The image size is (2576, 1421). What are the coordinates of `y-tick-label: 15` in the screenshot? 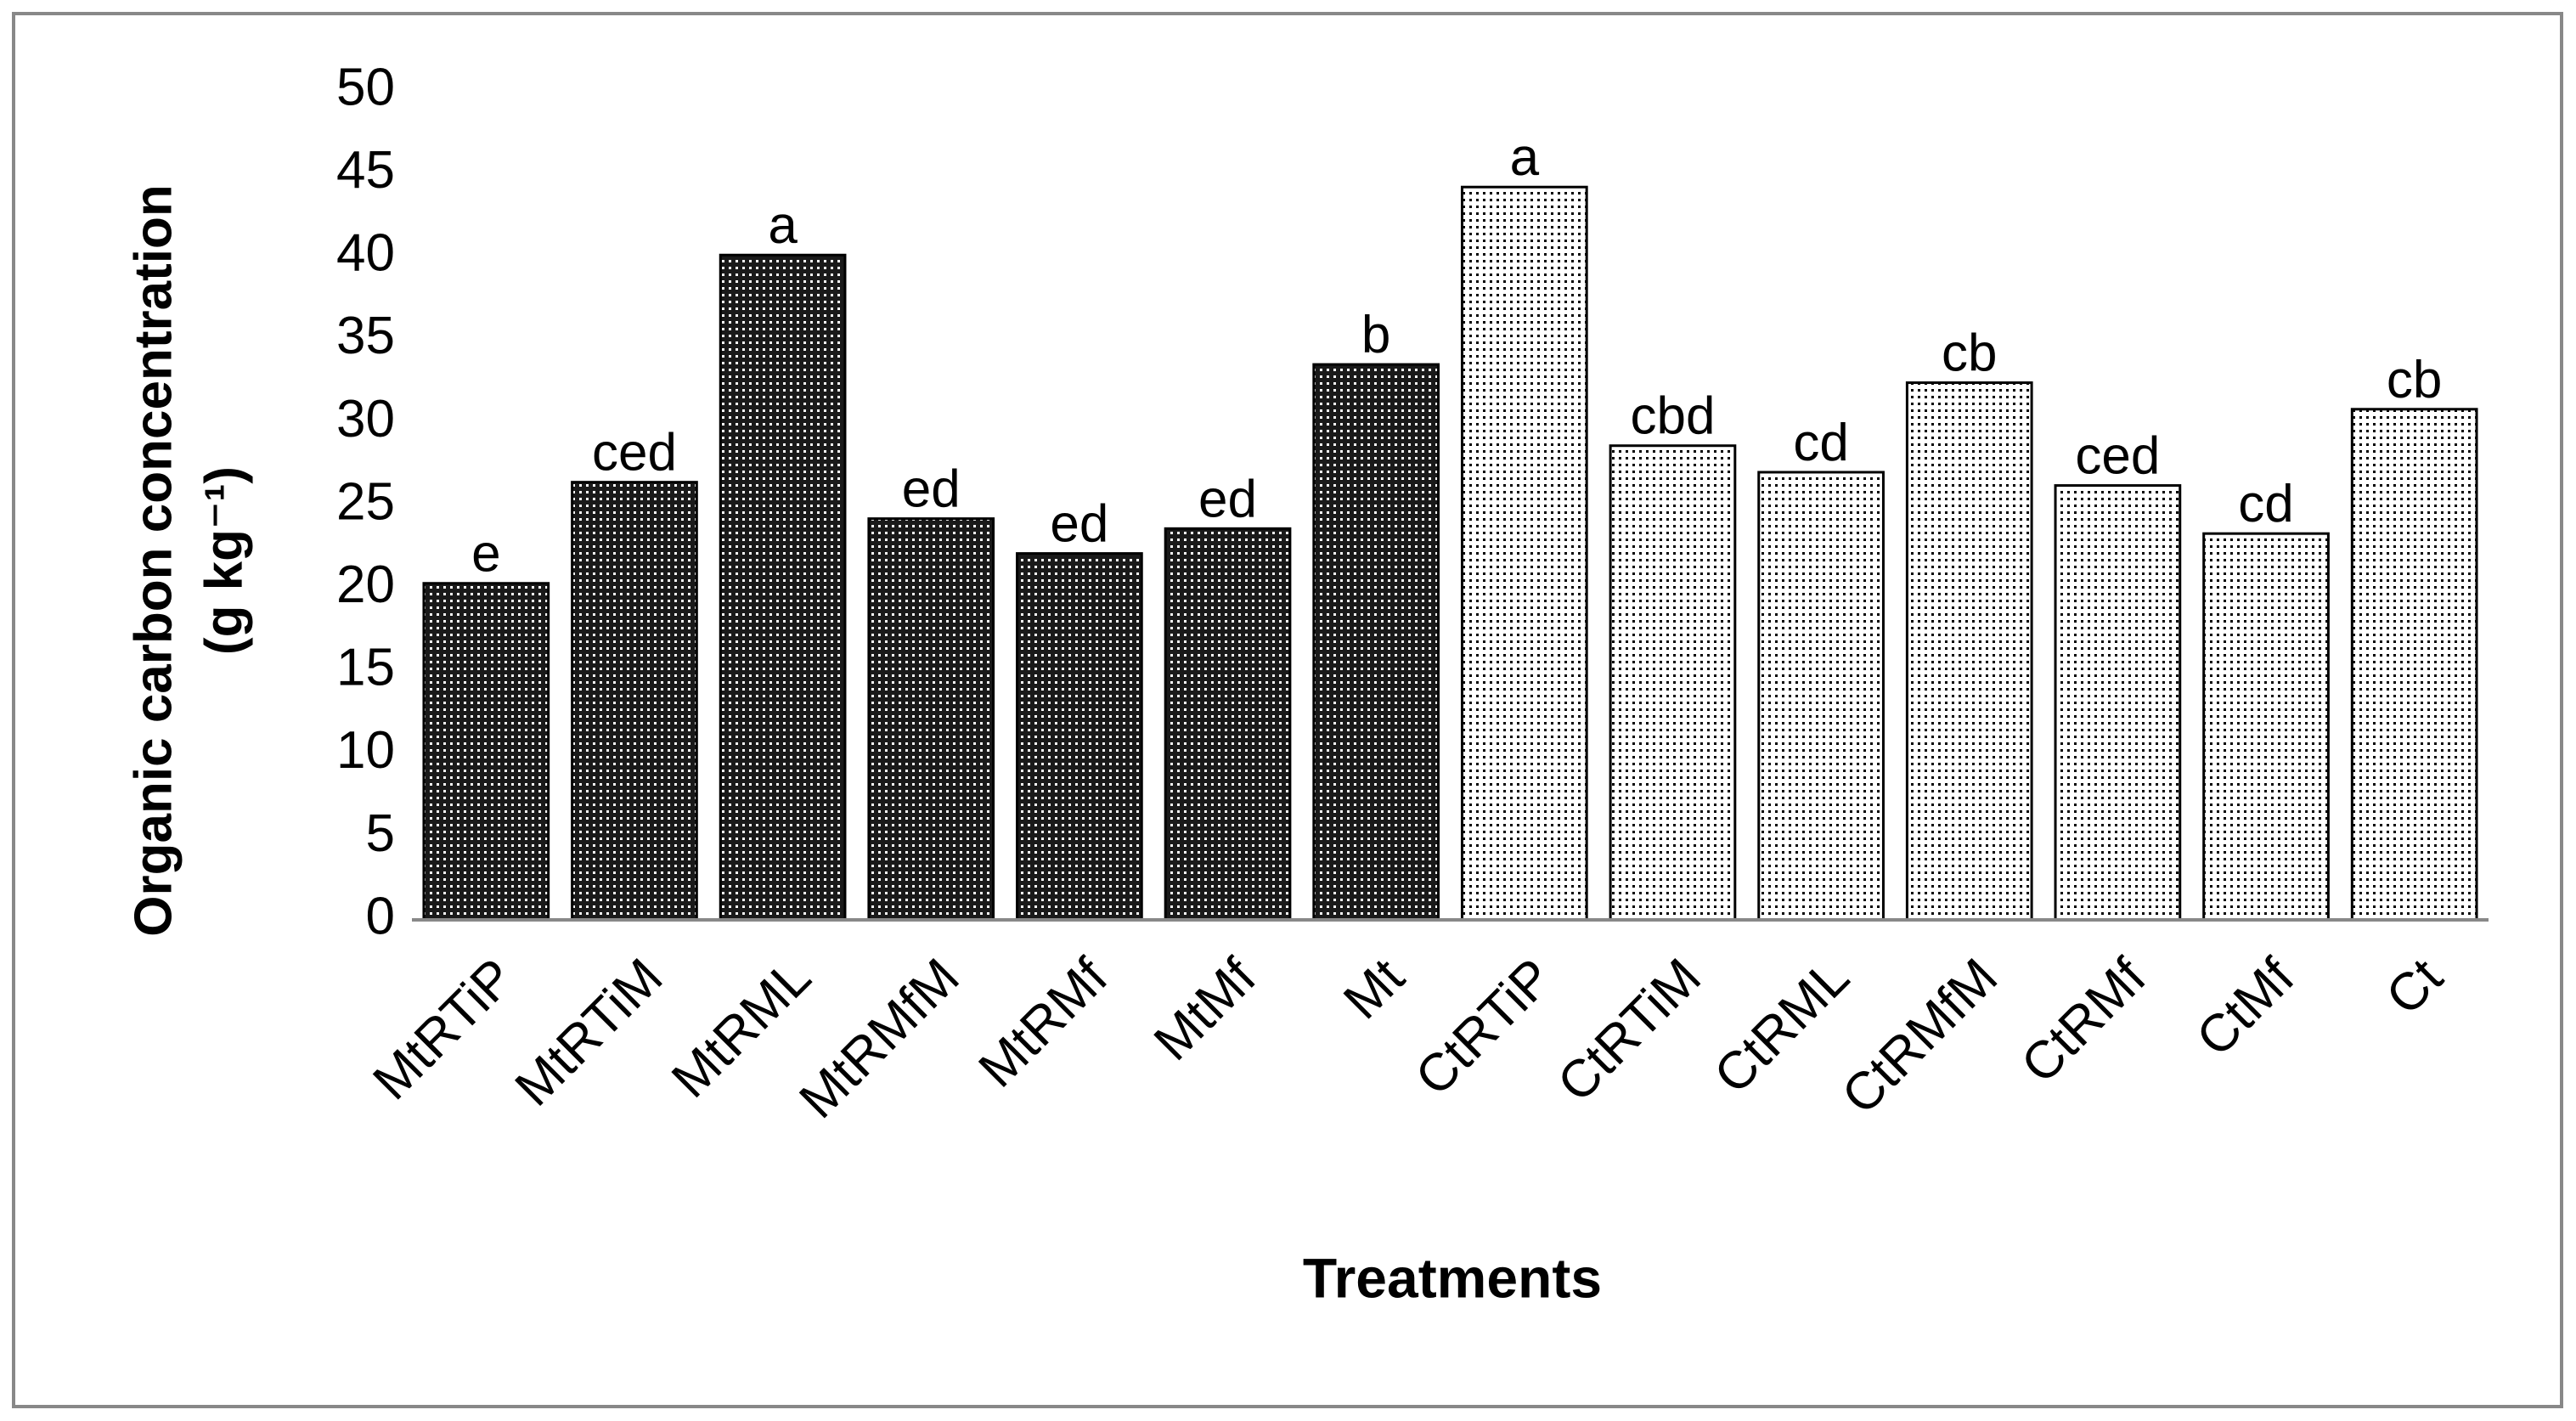 It's located at (365, 668).